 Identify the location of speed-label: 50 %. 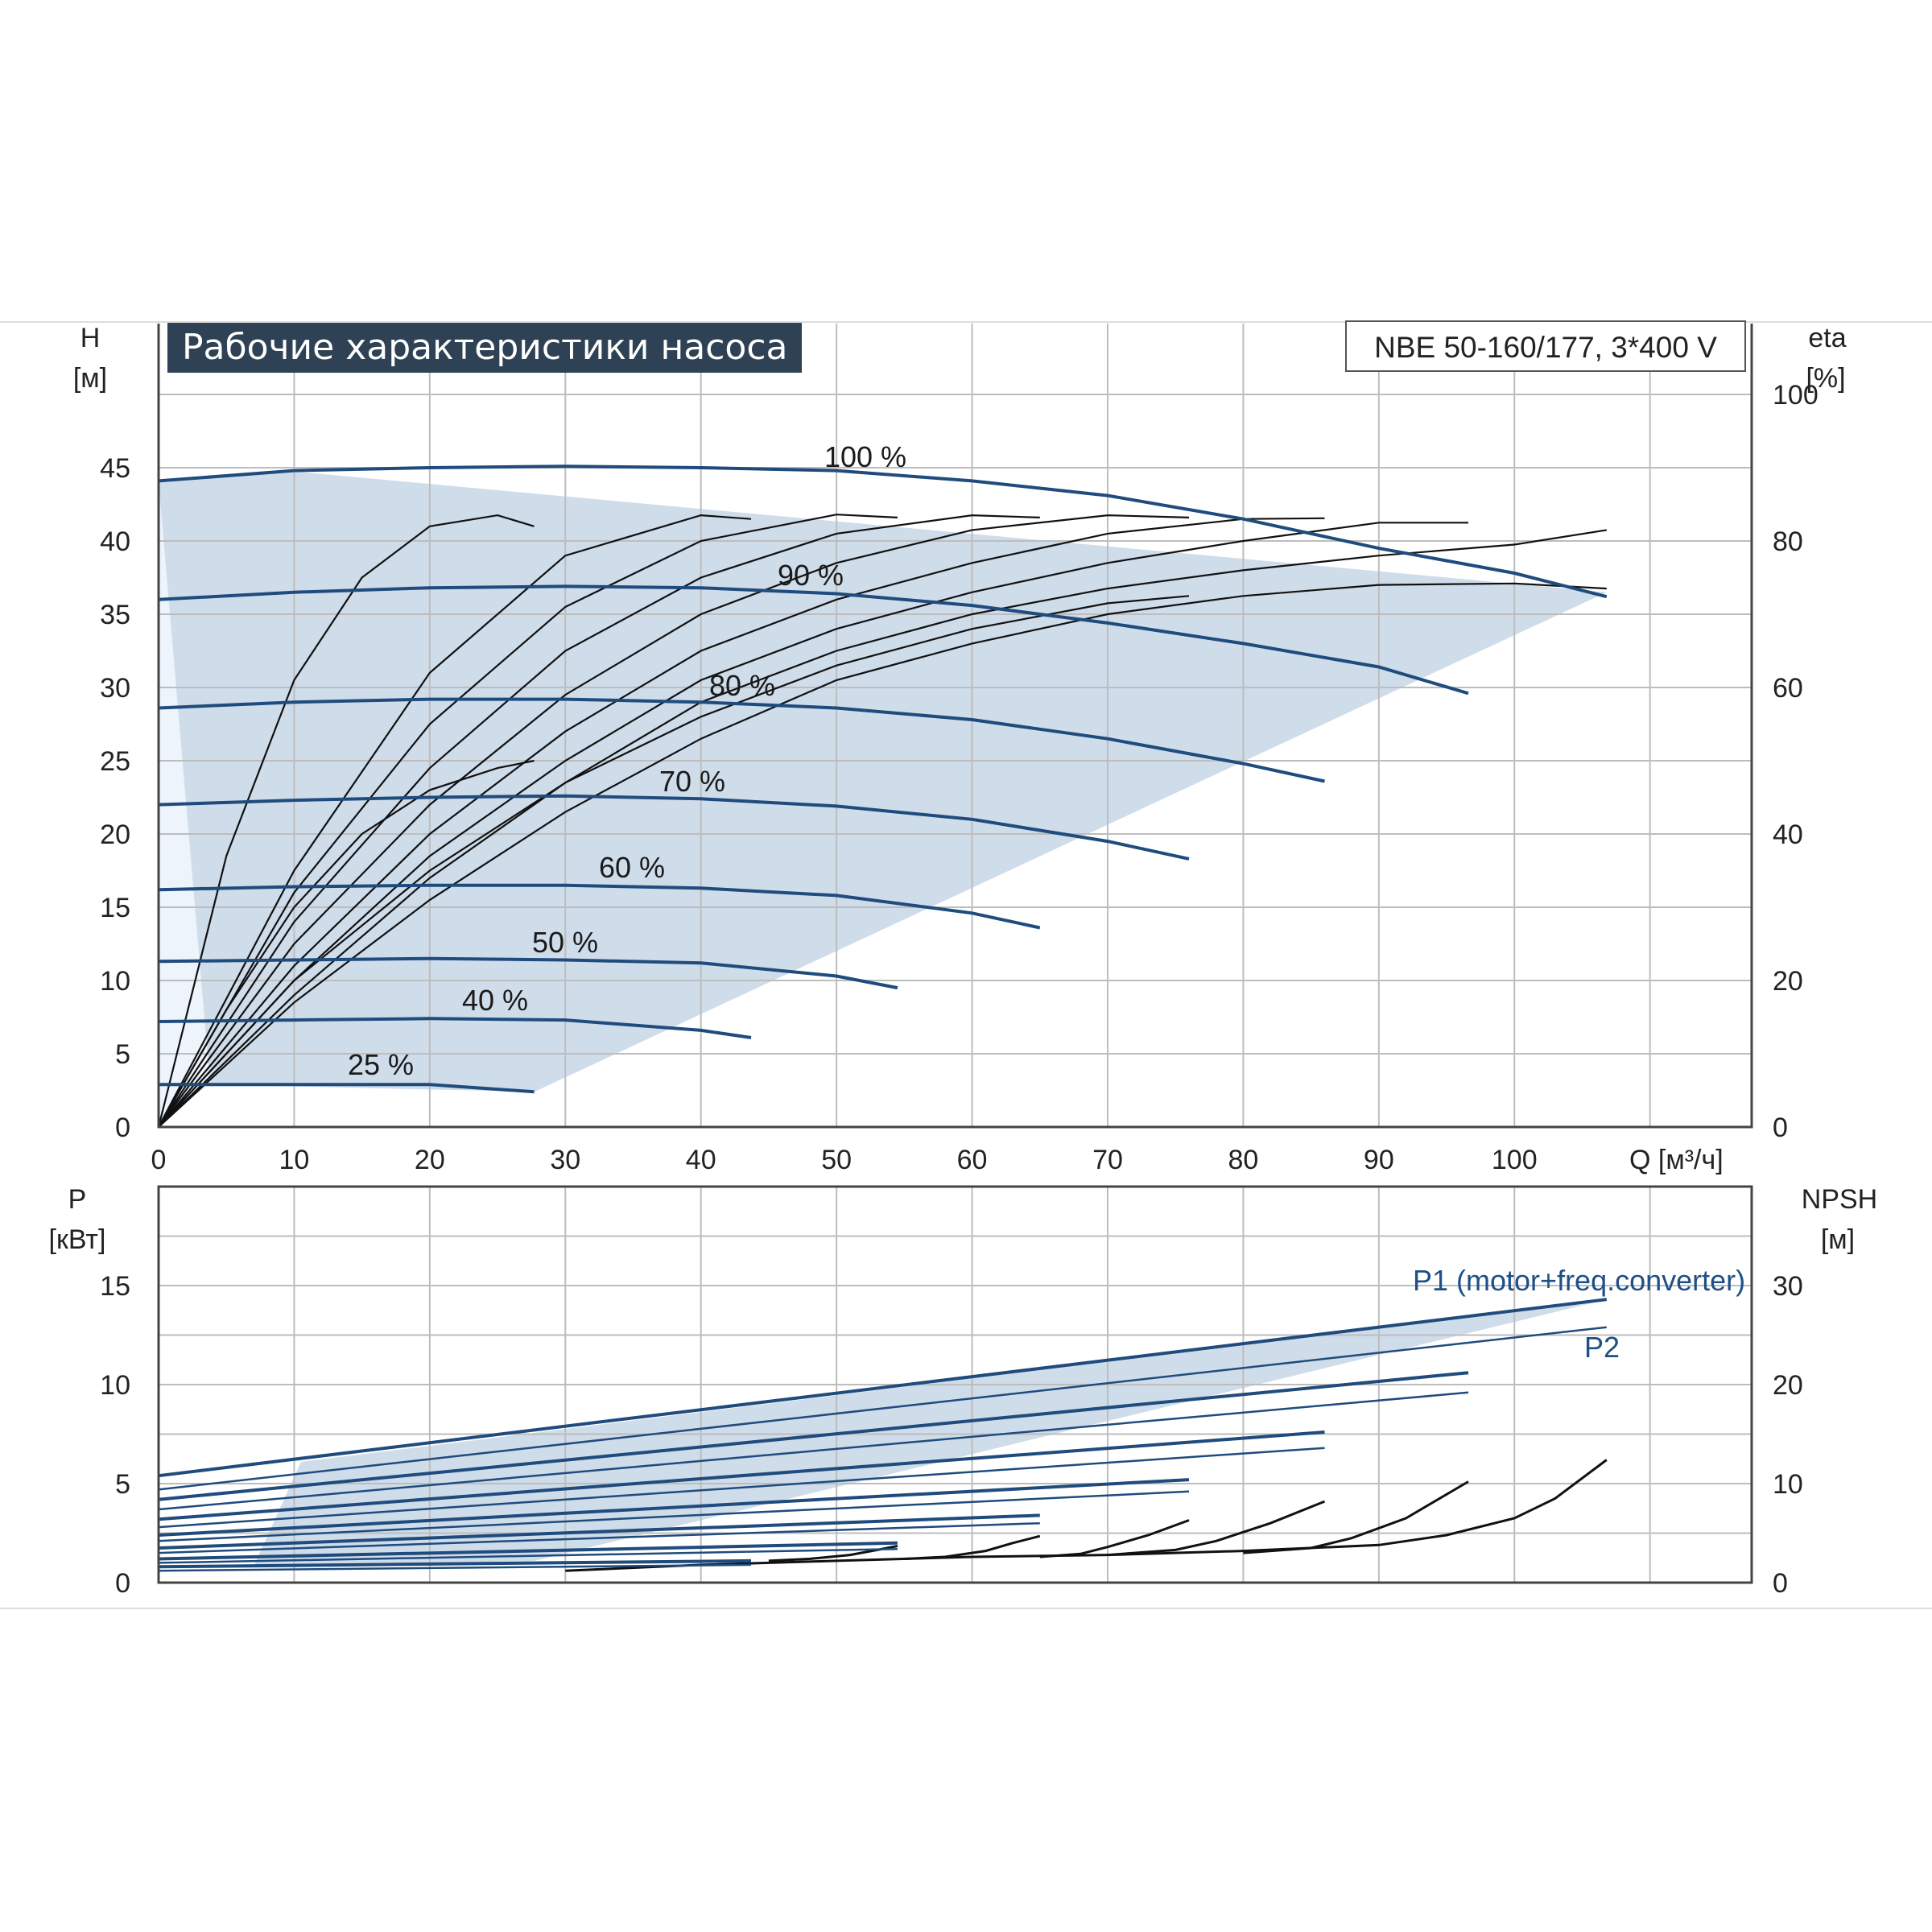
(565, 942).